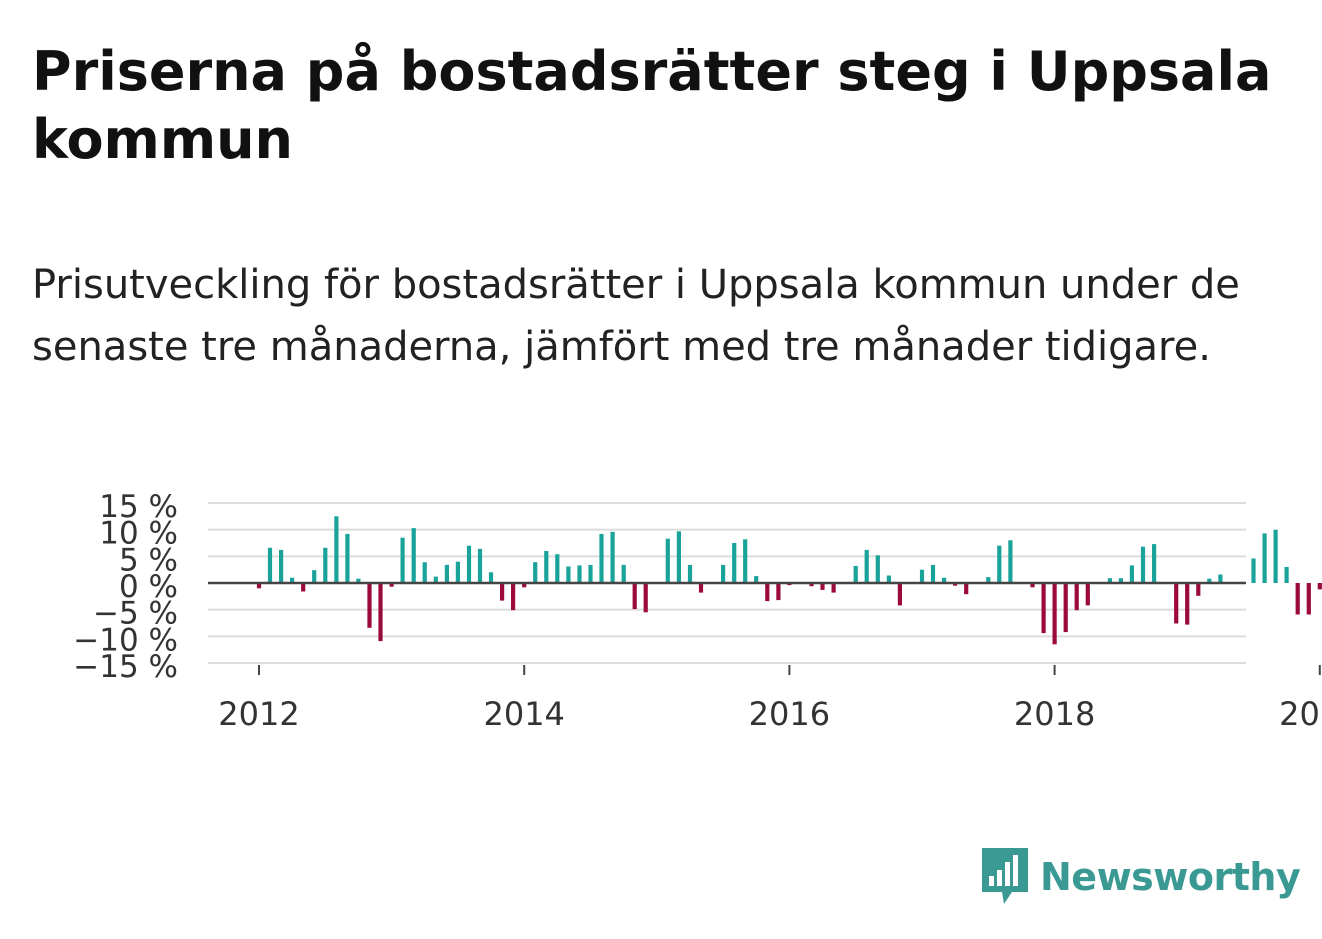 The image size is (1322, 939). What do you see at coordinates (148, 587) in the screenshot?
I see `y-tick-label: 0 %` at bounding box center [148, 587].